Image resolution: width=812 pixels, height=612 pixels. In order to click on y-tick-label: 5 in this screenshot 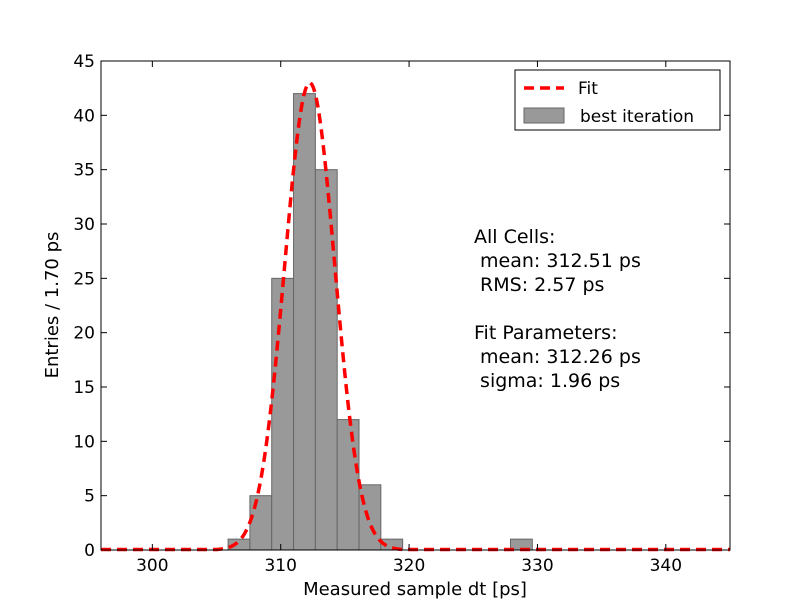, I will do `click(89, 497)`.